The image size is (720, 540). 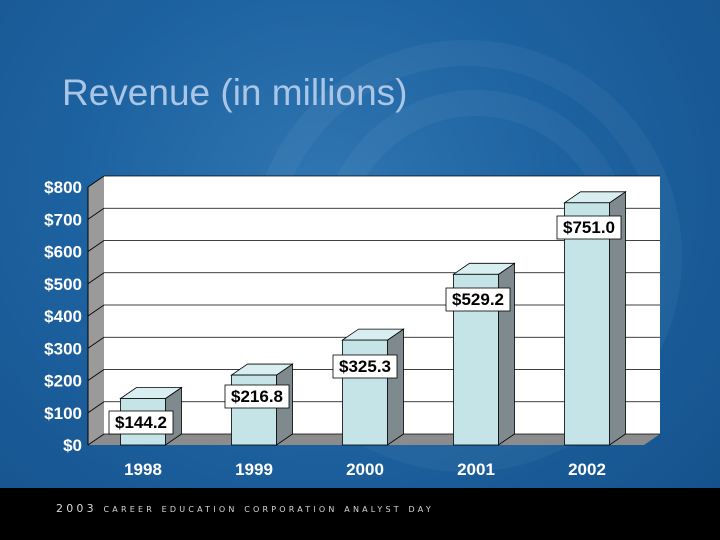 I want to click on slide-title: Revenue (in millions), so click(x=235, y=92).